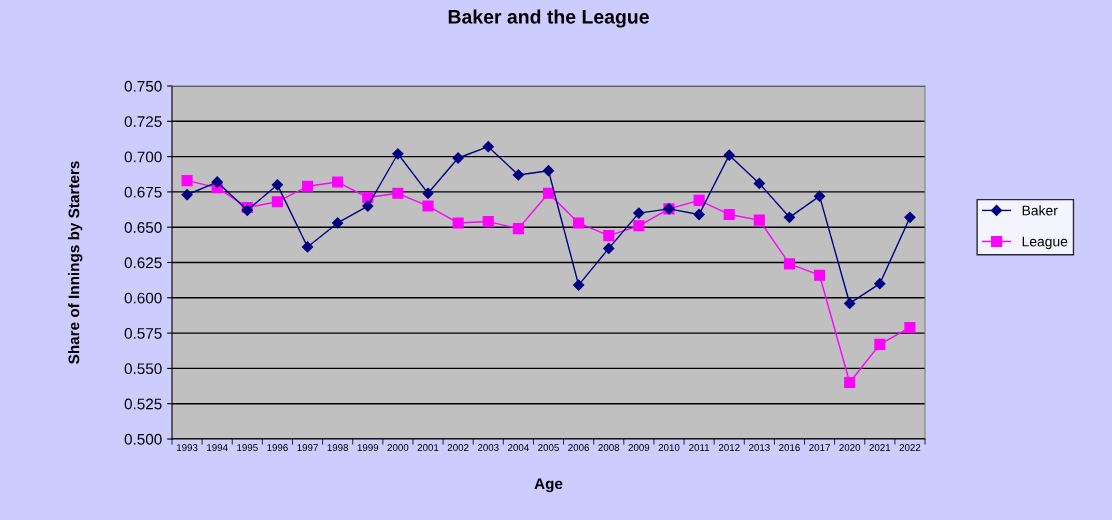 The image size is (1112, 520). What do you see at coordinates (143, 227) in the screenshot?
I see `y-tick-label: 0.650` at bounding box center [143, 227].